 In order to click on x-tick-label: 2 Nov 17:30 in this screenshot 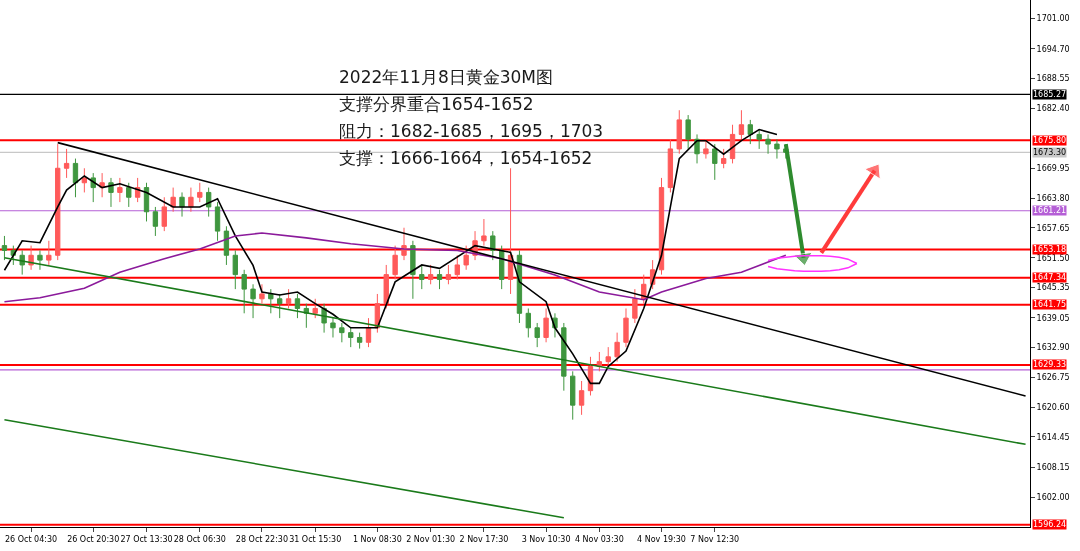, I will do `click(484, 539)`.